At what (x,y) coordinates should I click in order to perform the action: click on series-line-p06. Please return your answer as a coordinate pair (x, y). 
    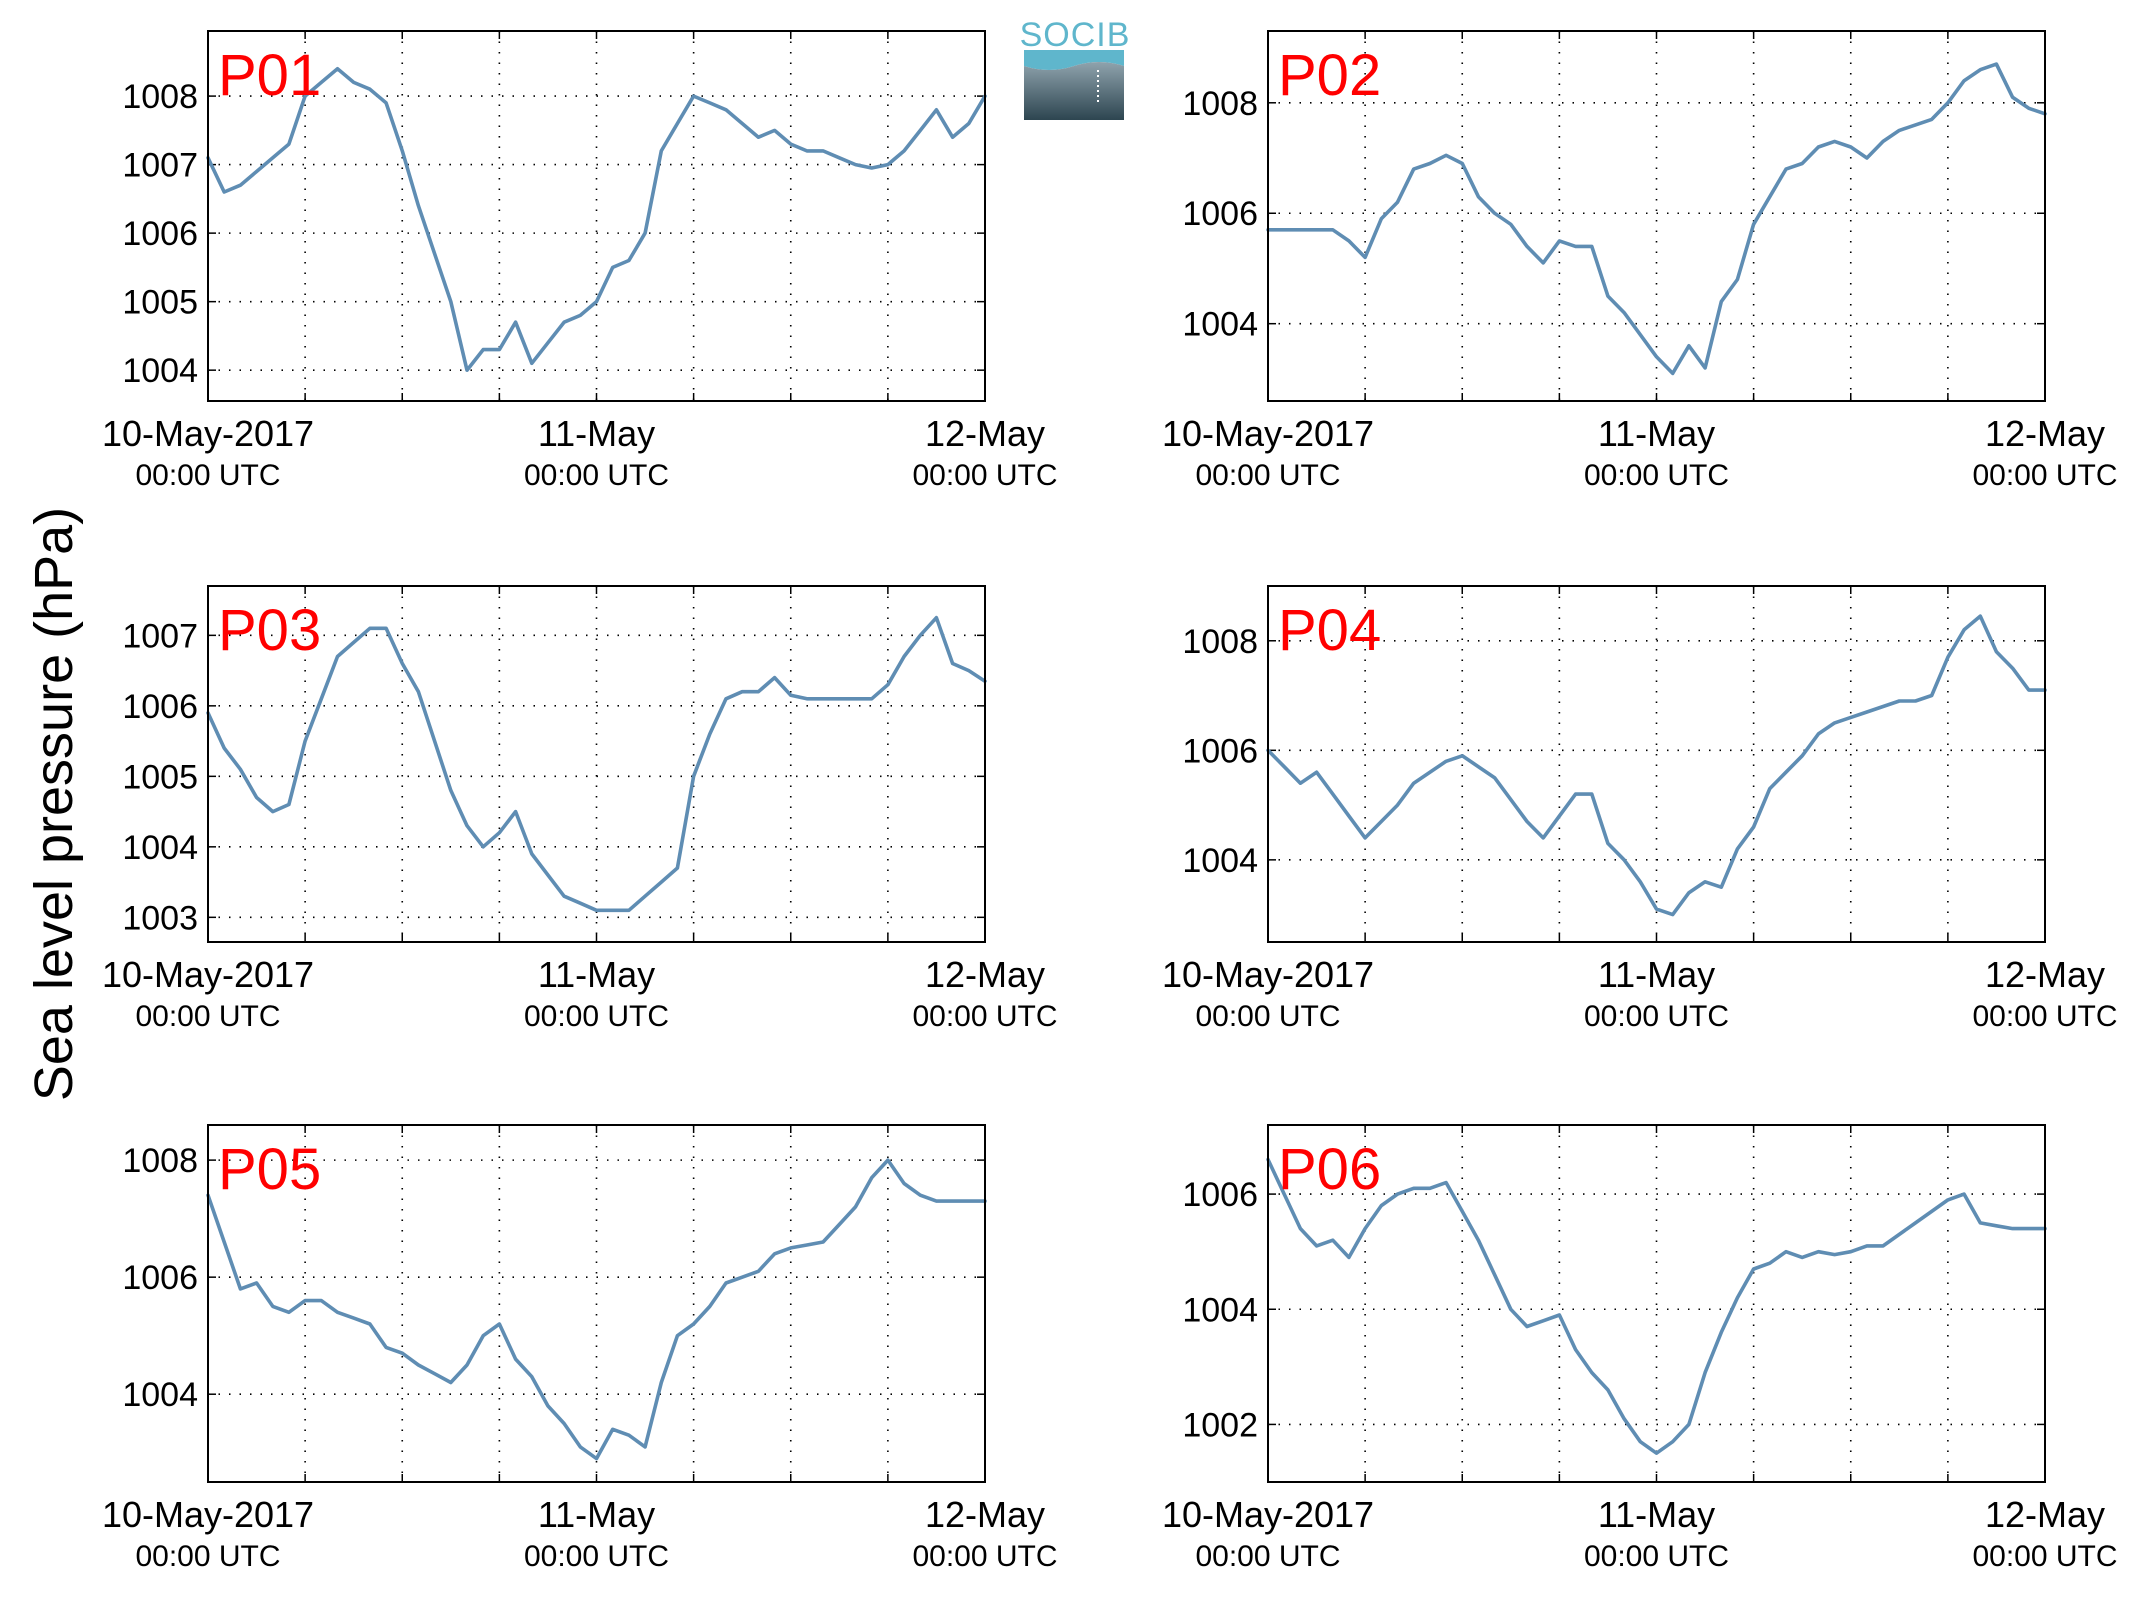
    Looking at the image, I should click on (1656, 1306).